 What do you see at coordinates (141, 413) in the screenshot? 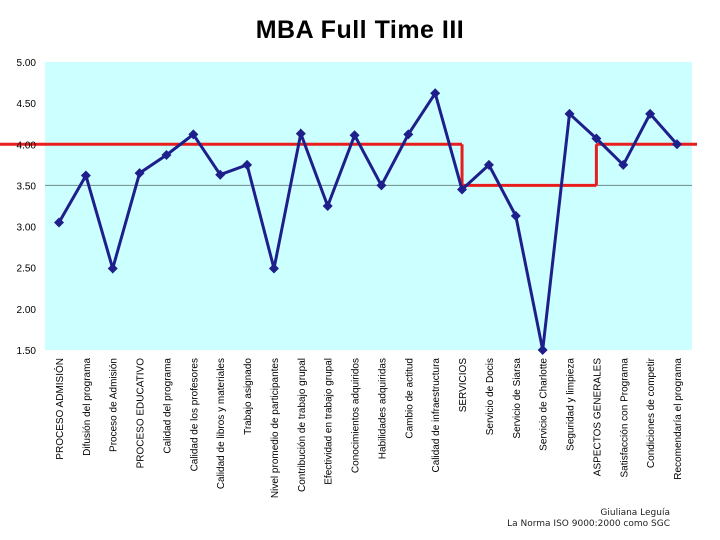
I see `x-tick-label: PROCESO EDUCATIVO` at bounding box center [141, 413].